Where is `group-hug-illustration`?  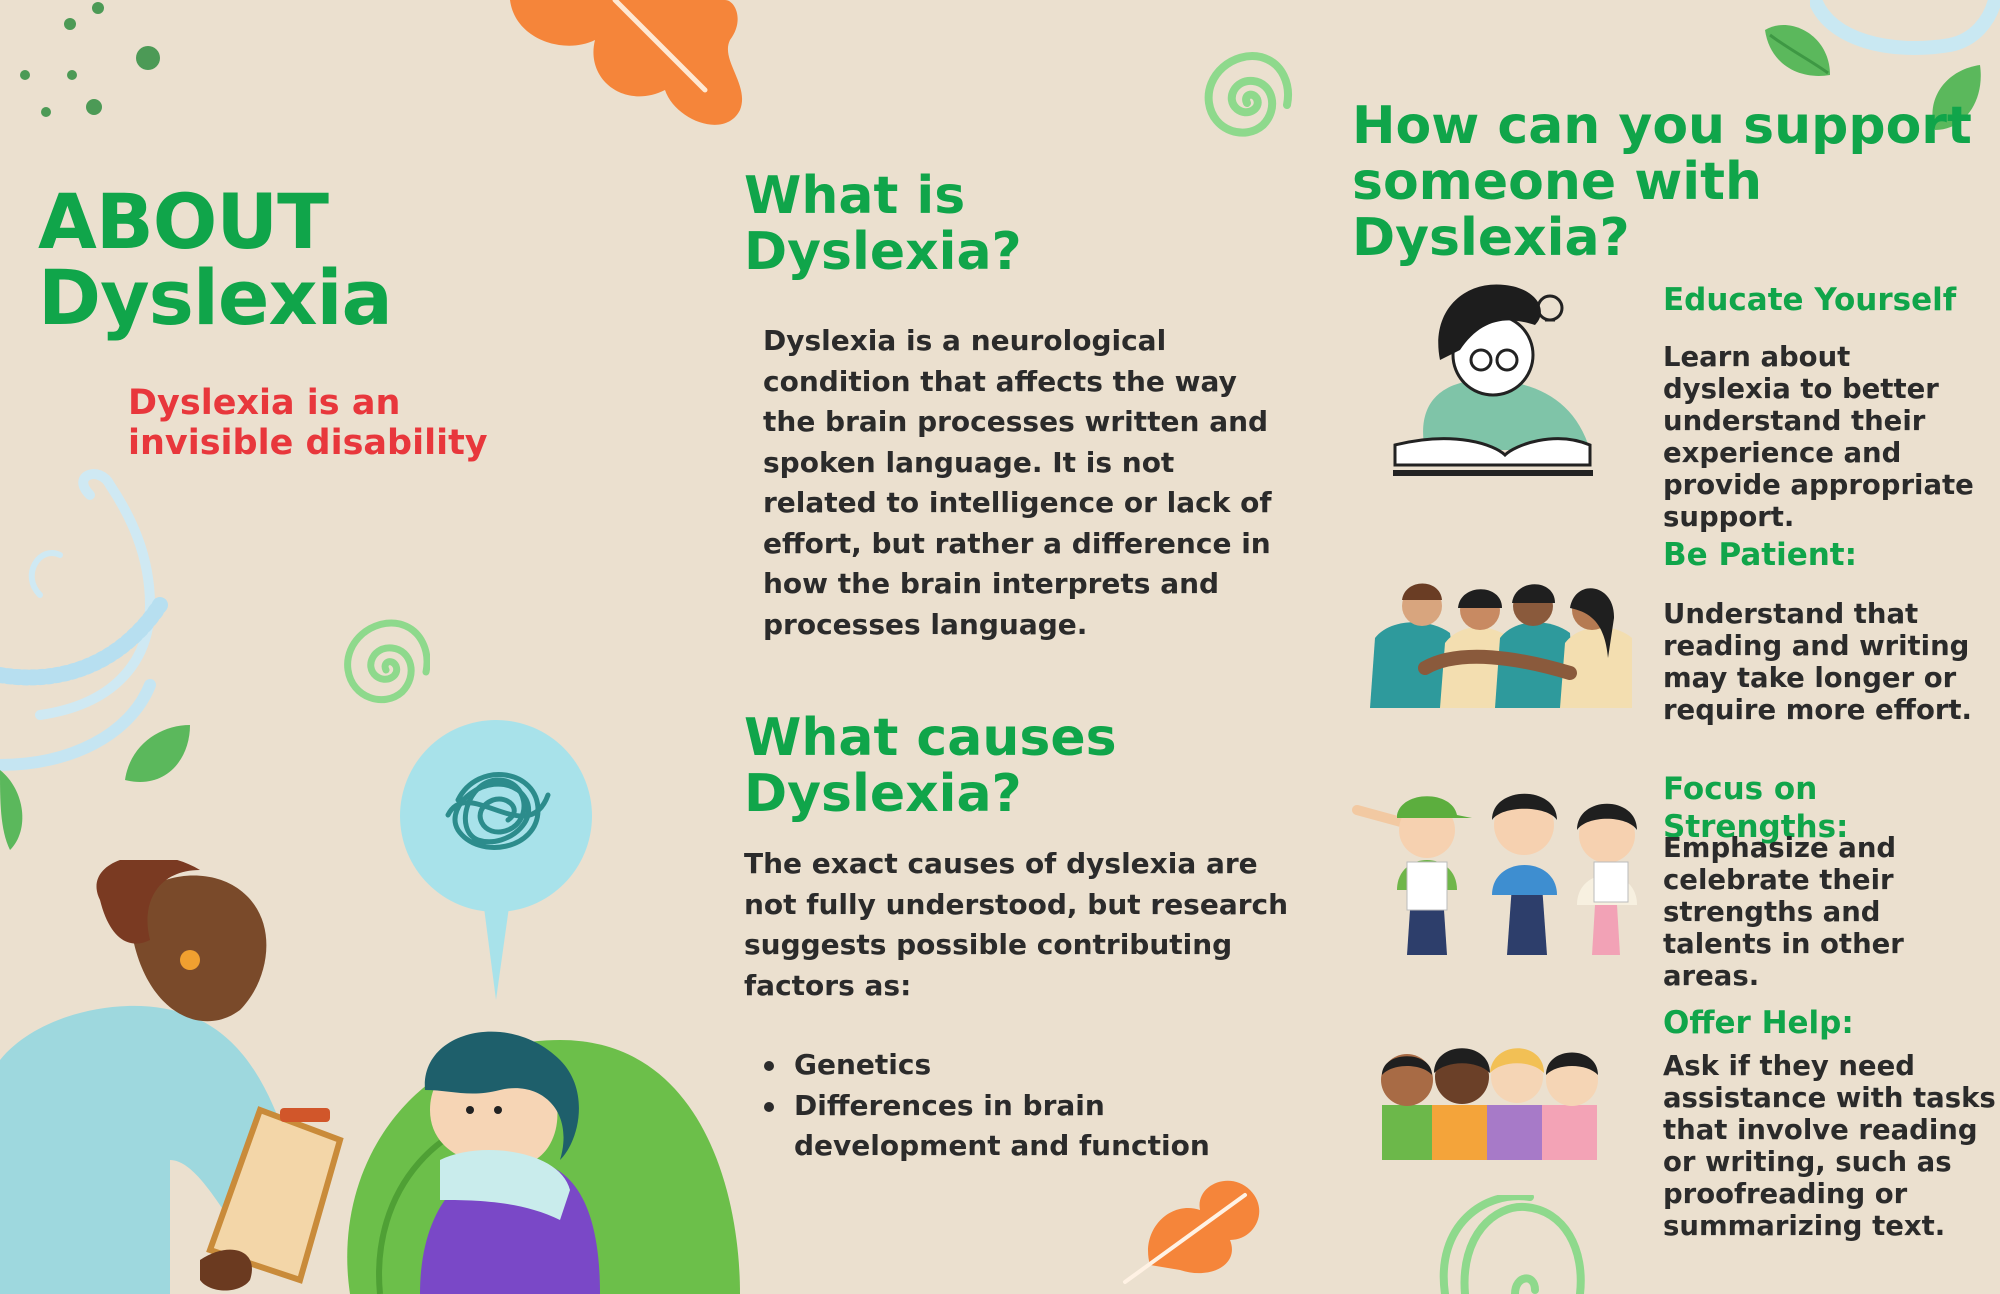
group-hug-illustration is located at coordinates (1501, 645).